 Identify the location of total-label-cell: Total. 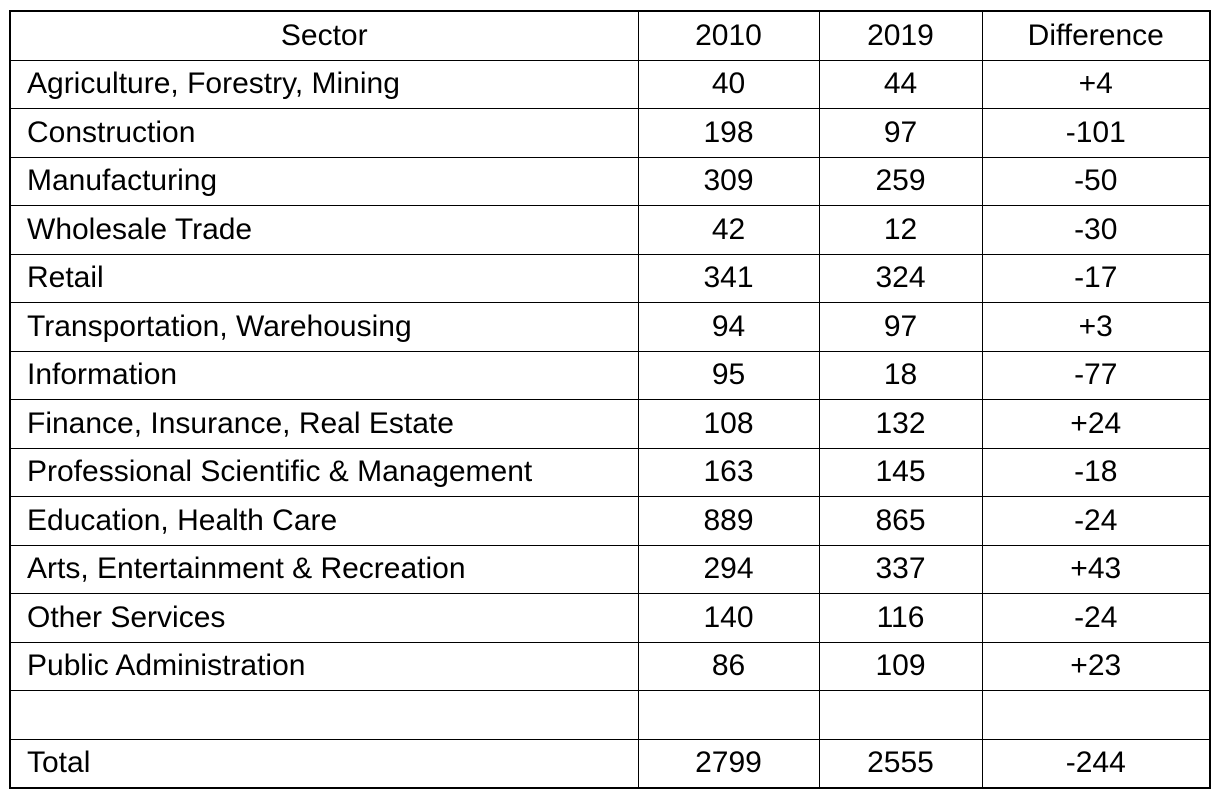
(324, 763).